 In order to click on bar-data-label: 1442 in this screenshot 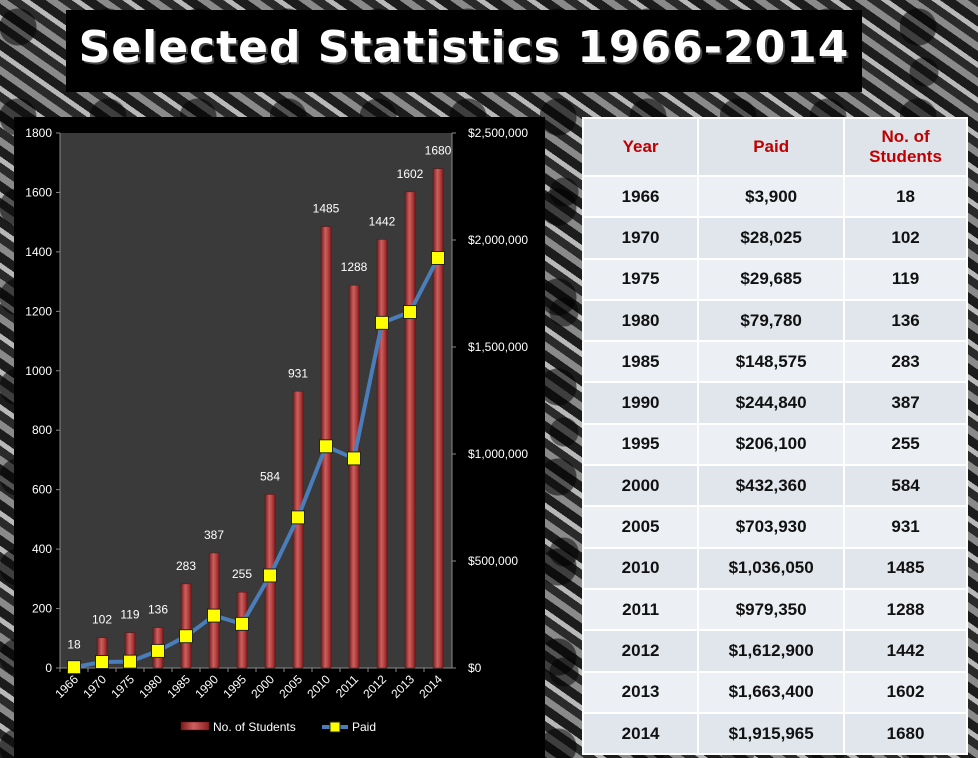, I will do `click(382, 221)`.